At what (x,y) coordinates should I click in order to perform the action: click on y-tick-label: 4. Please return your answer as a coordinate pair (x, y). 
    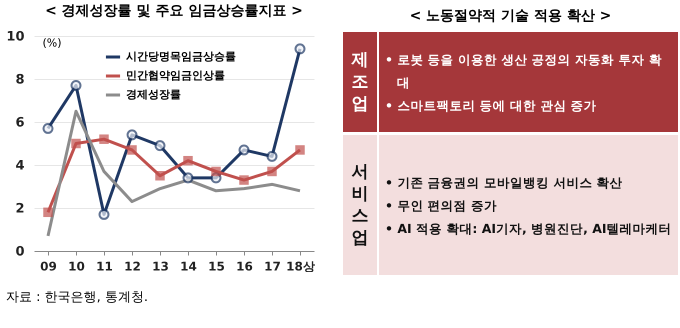
    Looking at the image, I should click on (19, 166).